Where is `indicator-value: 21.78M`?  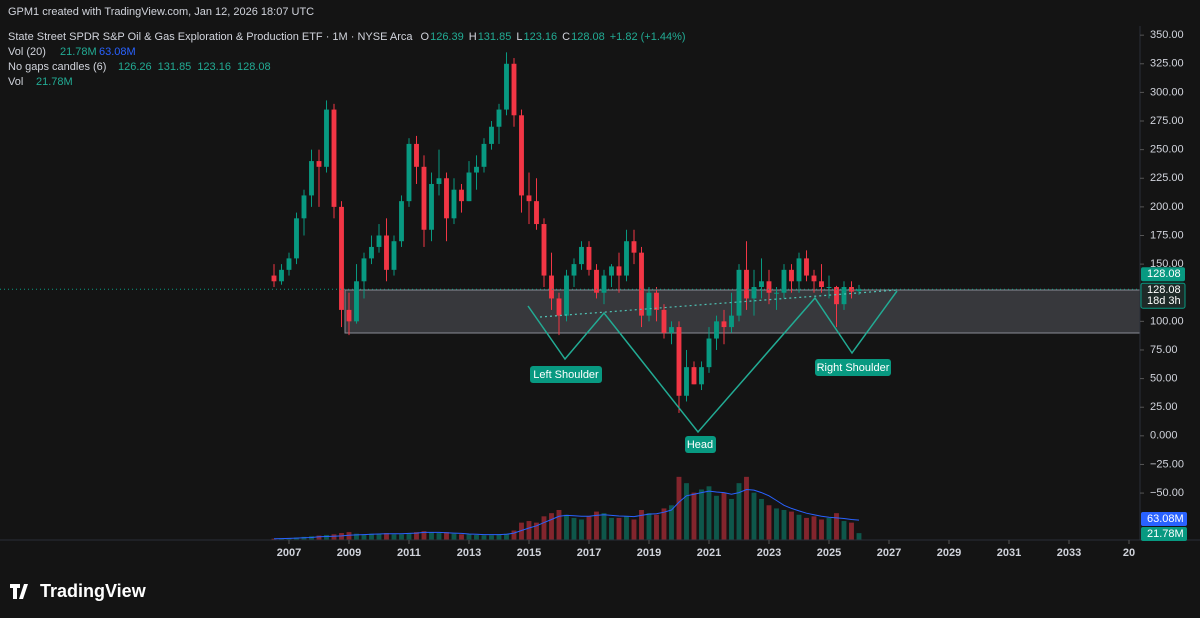 indicator-value: 21.78M is located at coordinates (78, 52).